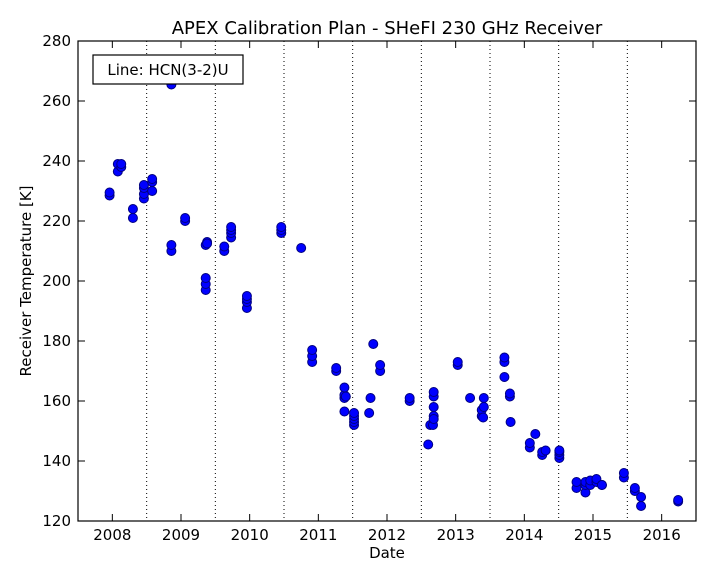 The image size is (717, 578). I want to click on legend-box-frame, so click(168, 69).